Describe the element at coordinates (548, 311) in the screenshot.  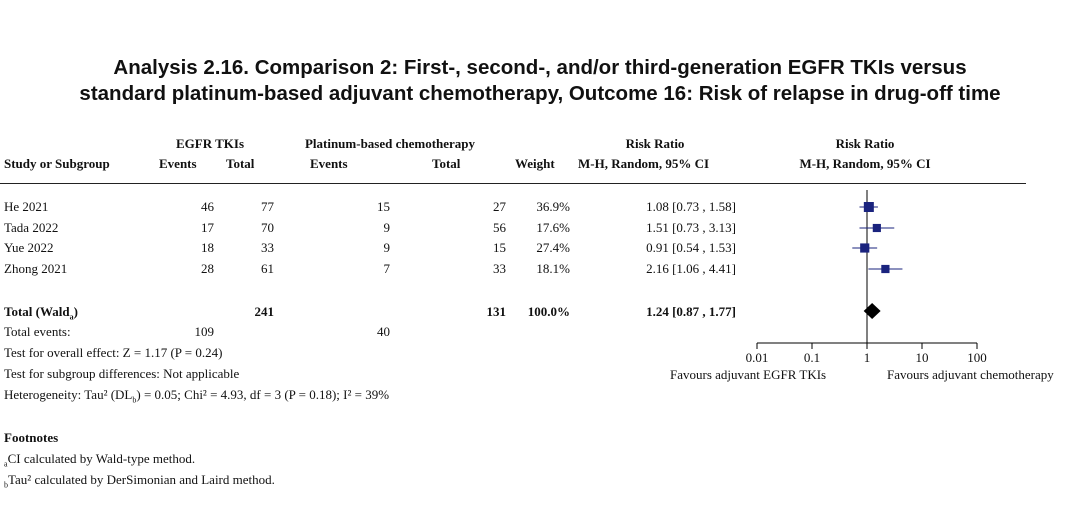
I see `total-weight: 100.0%` at that location.